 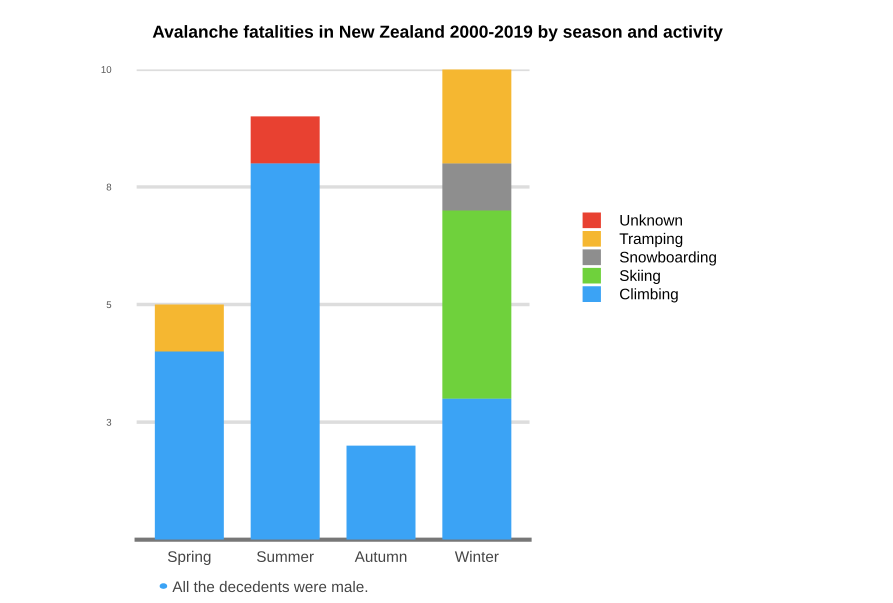 I want to click on legend-label: Climbing, so click(x=649, y=295).